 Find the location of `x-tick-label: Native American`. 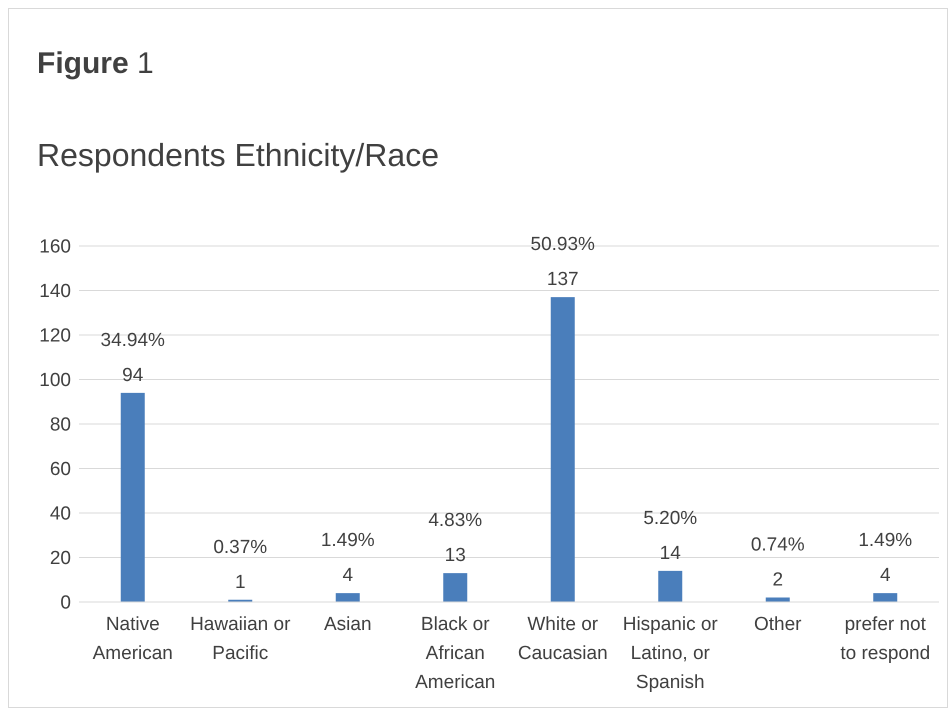

x-tick-label: Native American is located at coordinates (132, 639).